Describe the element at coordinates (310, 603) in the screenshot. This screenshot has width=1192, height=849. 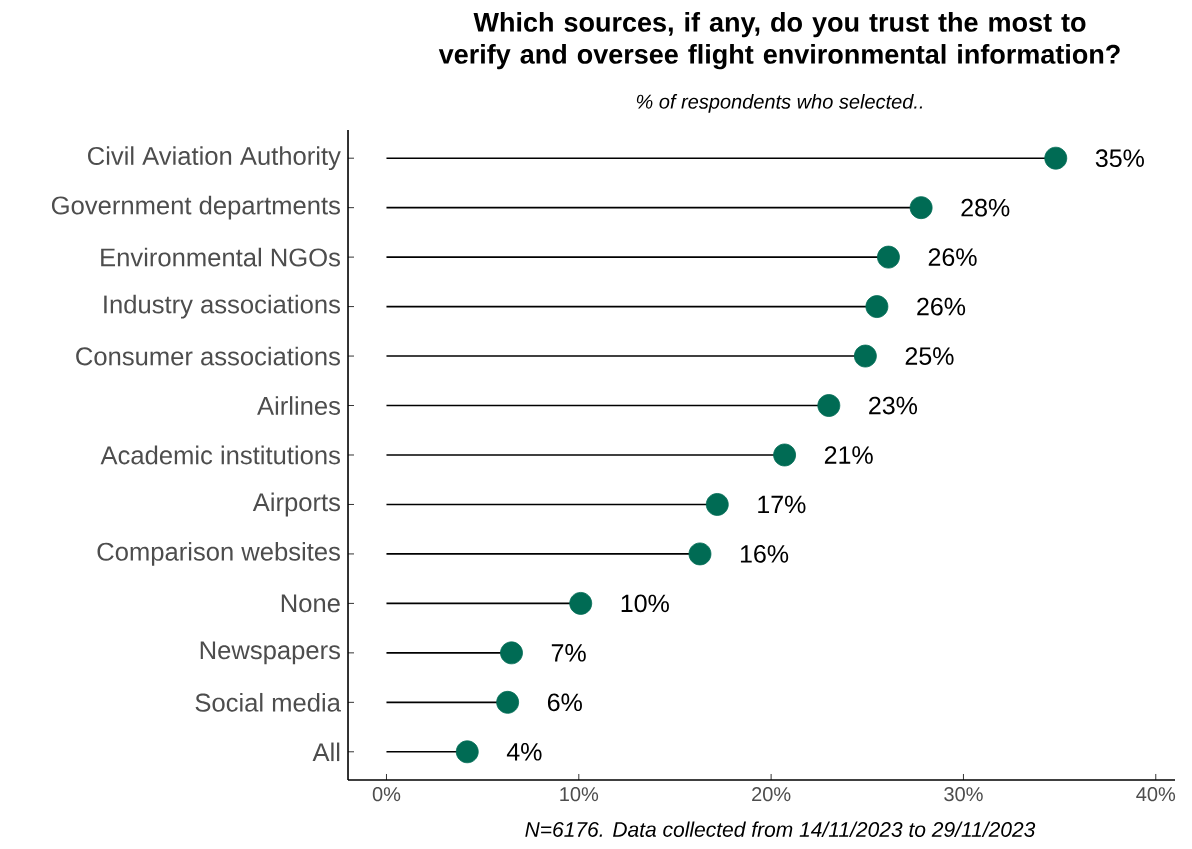
I see `y-tick-label: None` at that location.